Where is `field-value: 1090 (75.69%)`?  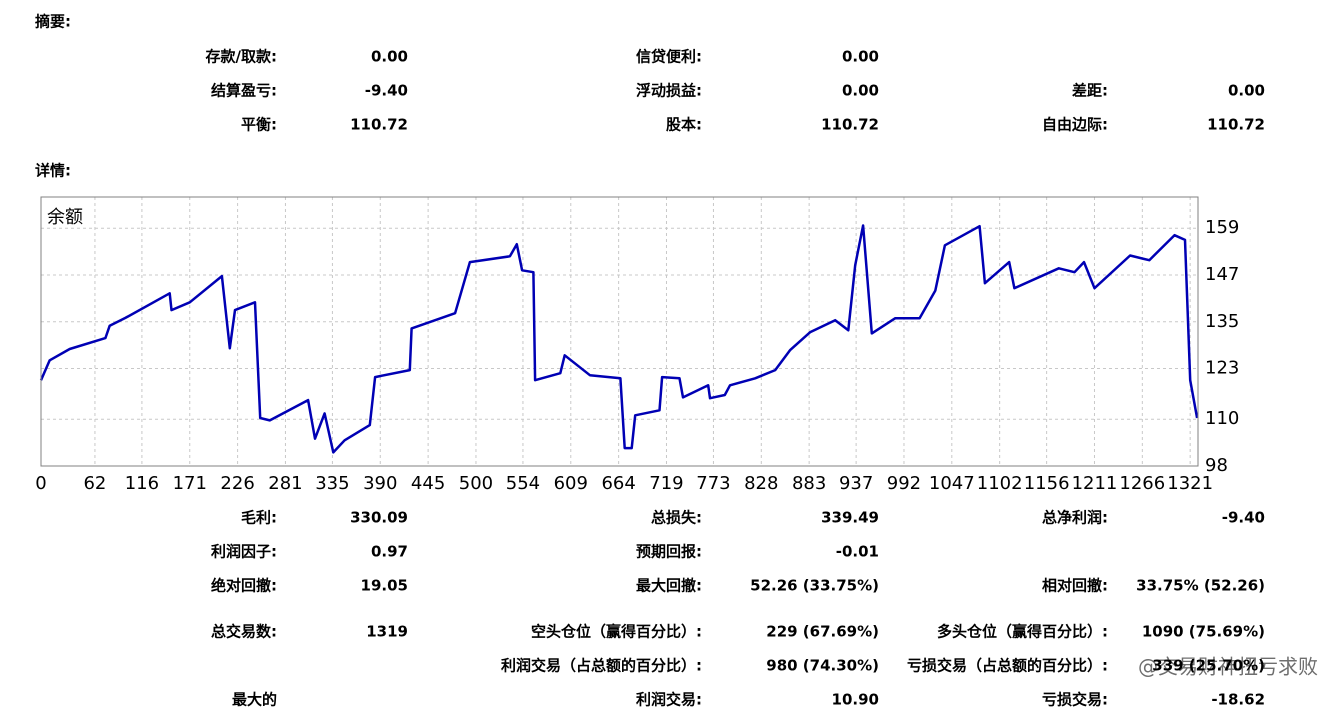
field-value: 1090 (75.69%) is located at coordinates (1203, 632).